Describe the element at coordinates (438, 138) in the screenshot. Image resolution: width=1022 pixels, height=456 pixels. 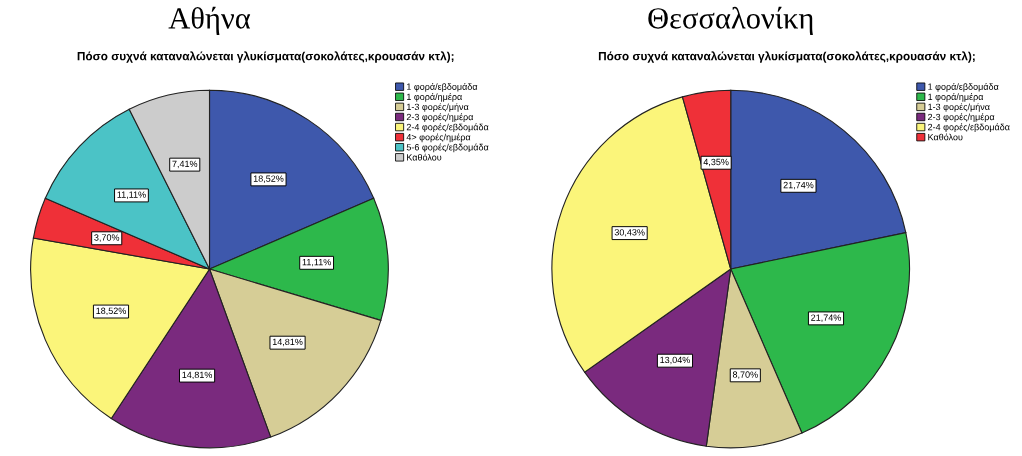
I see `legend-label: 4> φορές/ημέρα` at that location.